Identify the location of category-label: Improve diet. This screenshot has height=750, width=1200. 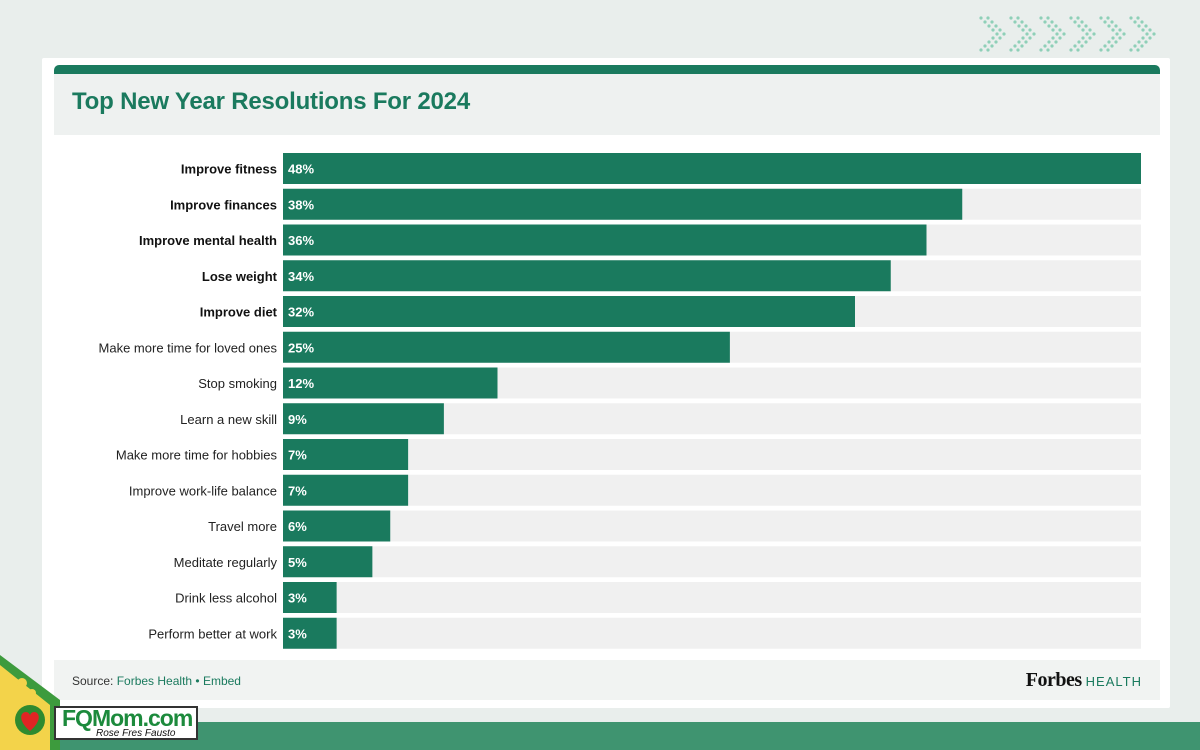
(239, 312).